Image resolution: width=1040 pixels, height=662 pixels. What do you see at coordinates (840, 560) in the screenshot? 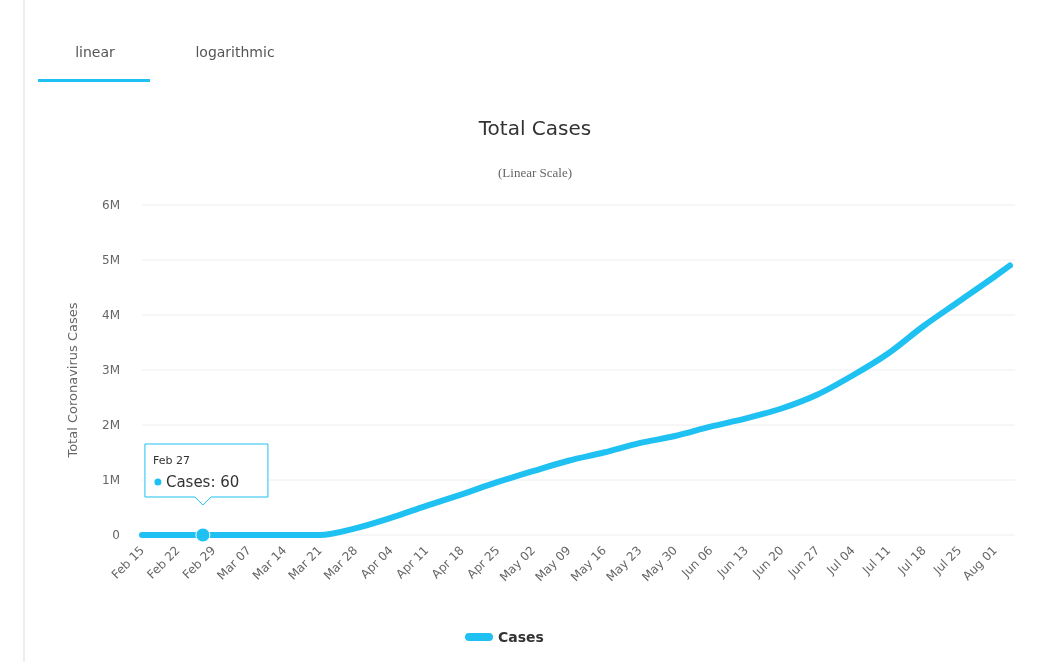
I see `x-tick-label: Jul 04` at bounding box center [840, 560].